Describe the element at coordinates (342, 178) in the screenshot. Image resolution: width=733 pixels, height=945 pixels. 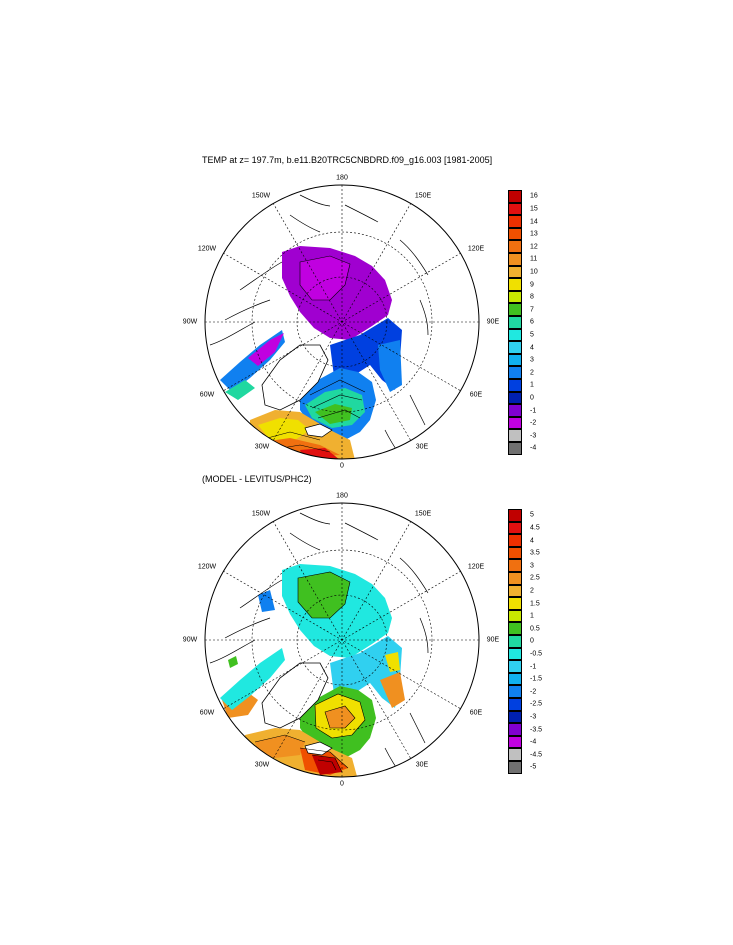
I see `top-lon-label-180: 180` at that location.